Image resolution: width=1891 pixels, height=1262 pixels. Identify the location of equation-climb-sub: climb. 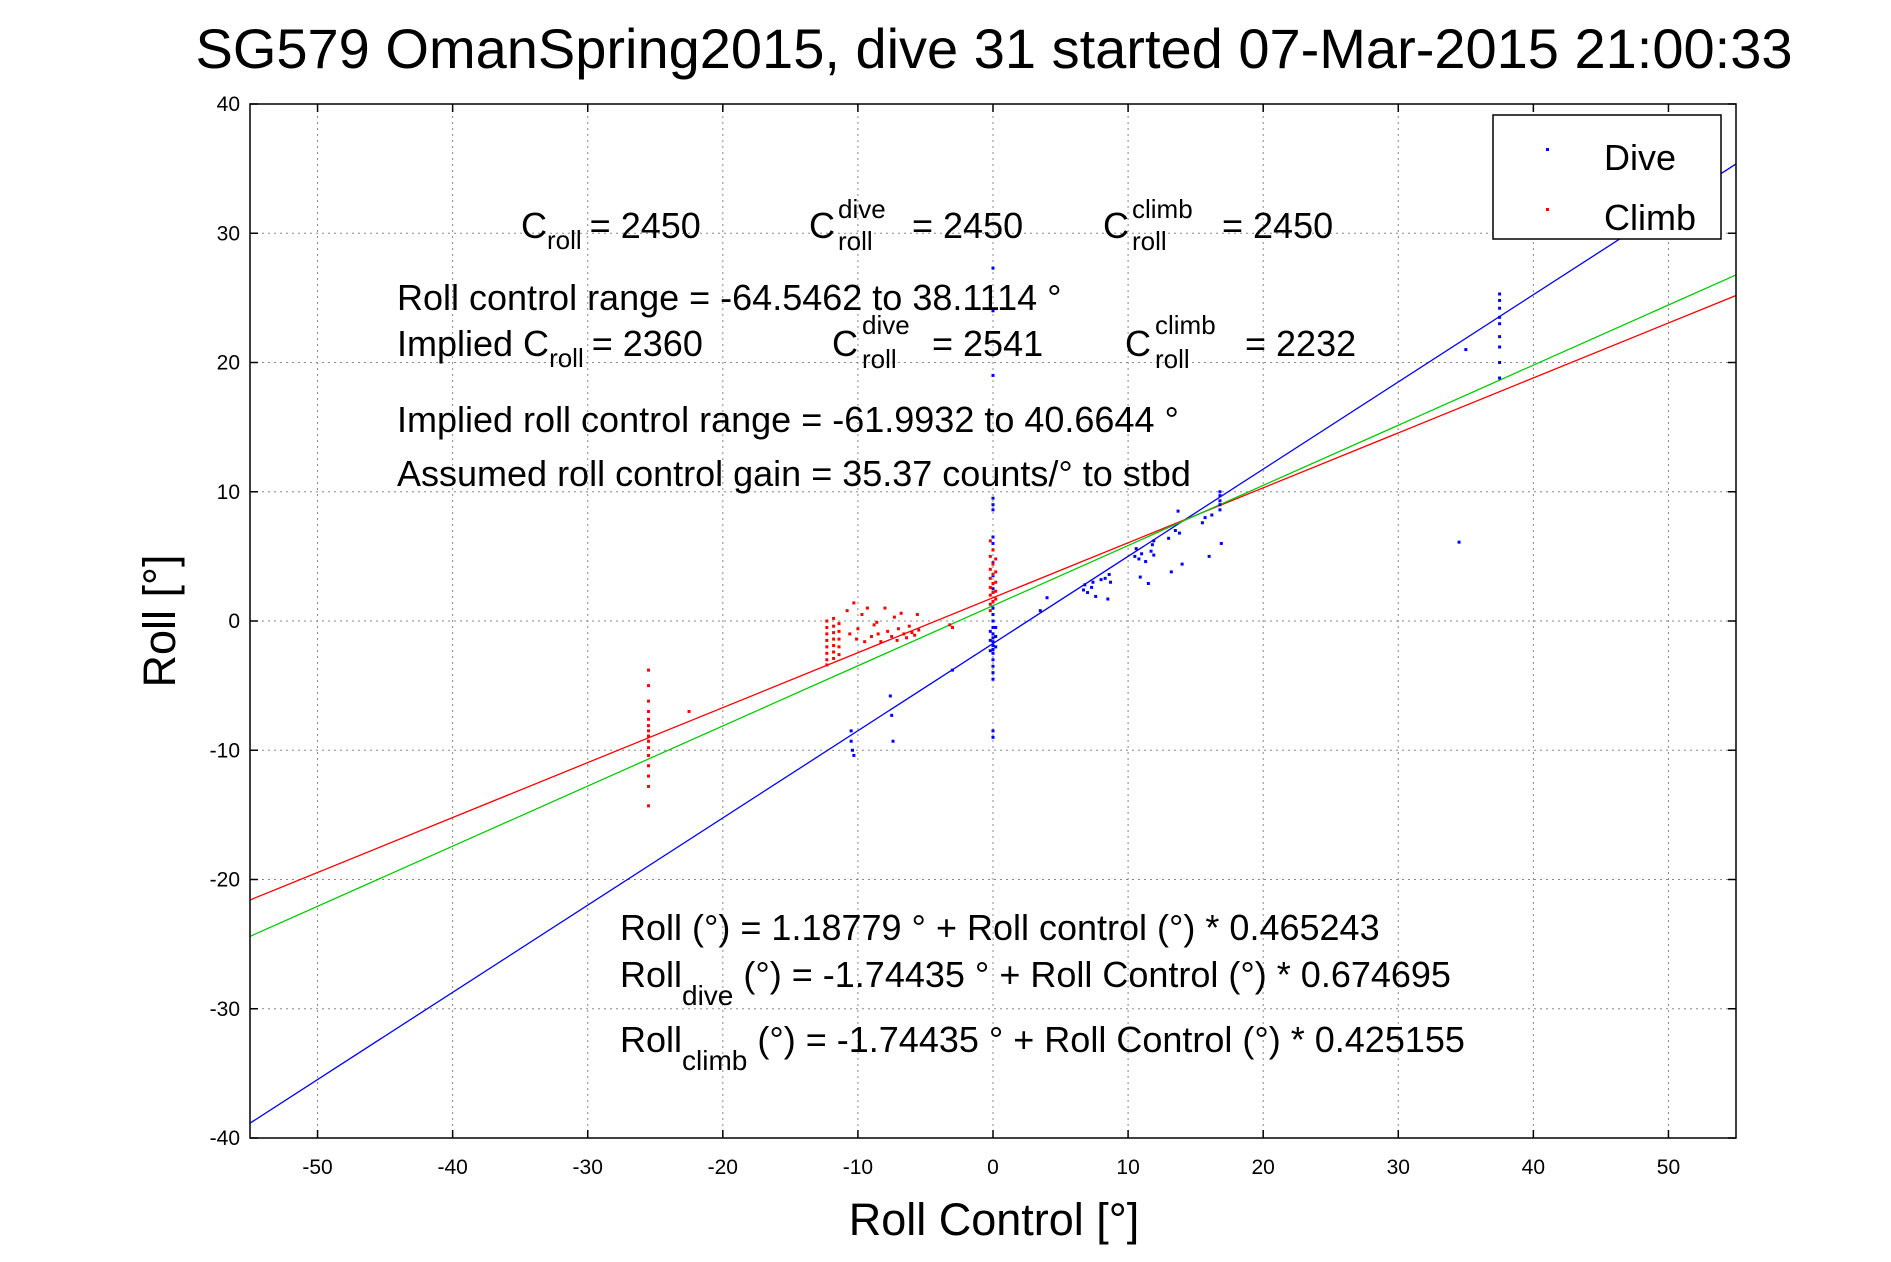
(714, 1060).